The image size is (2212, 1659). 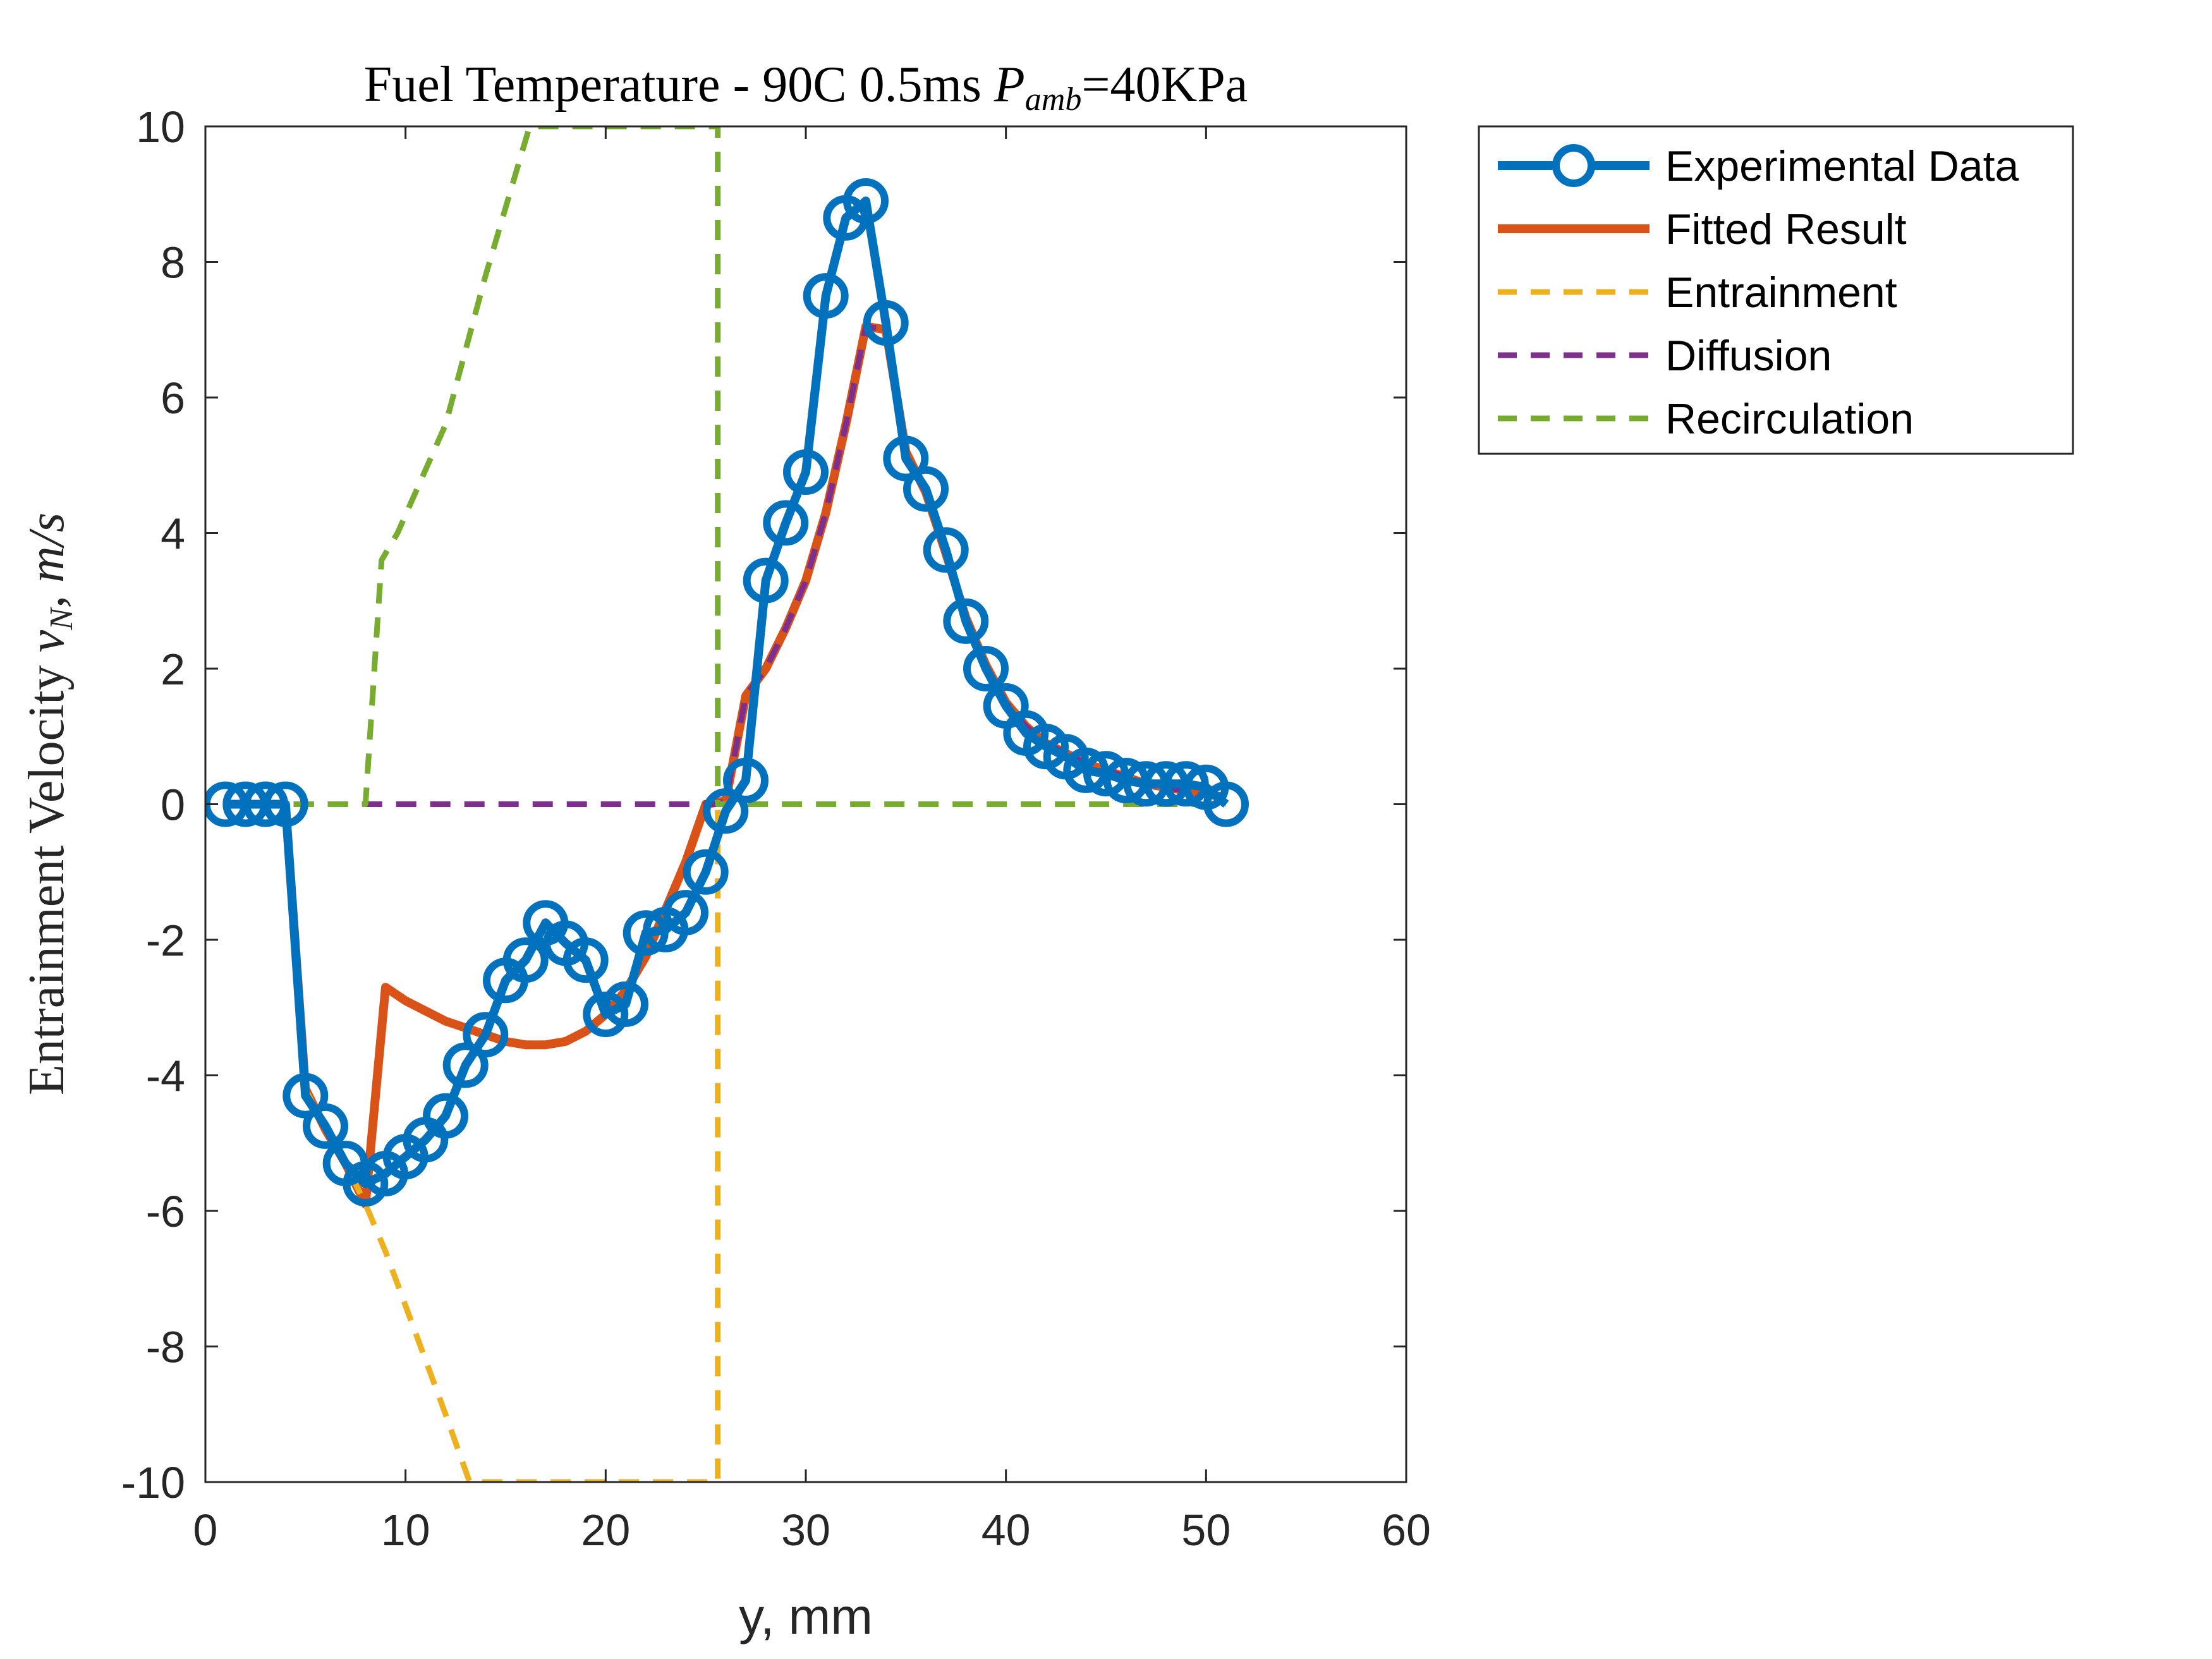 What do you see at coordinates (1748, 356) in the screenshot?
I see `legend-label-diffusion: Diffusion` at bounding box center [1748, 356].